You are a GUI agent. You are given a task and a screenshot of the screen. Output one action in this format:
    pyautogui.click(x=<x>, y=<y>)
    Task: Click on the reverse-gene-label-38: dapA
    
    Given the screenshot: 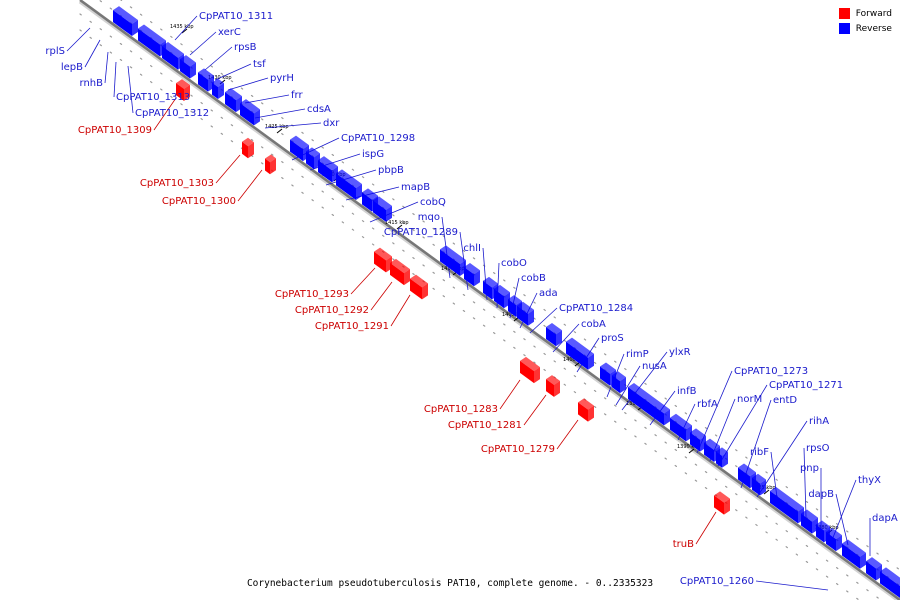 What is the action you would take?
    pyautogui.click(x=885, y=518)
    